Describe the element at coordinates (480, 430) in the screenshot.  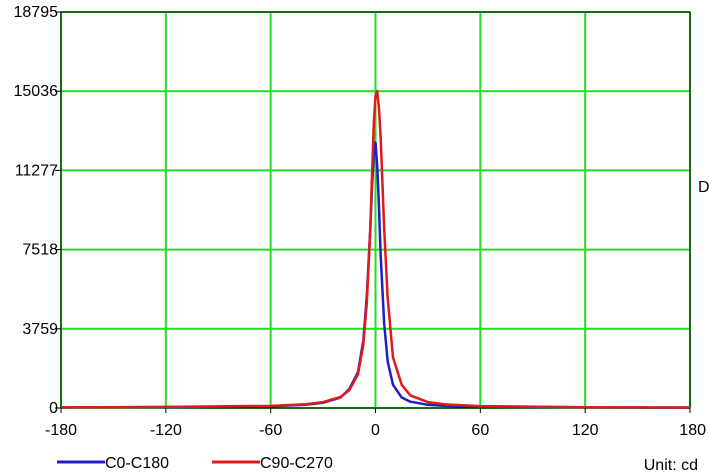
I see `x-tick-label: 60` at that location.